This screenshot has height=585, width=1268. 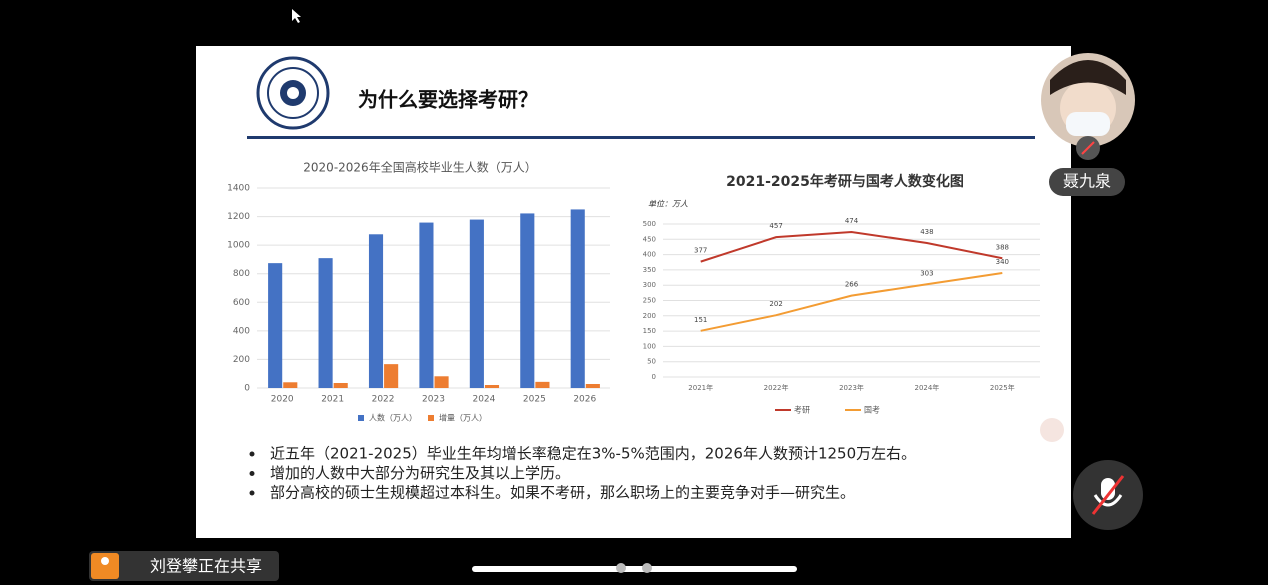 What do you see at coordinates (700, 387) in the screenshot?
I see `x-tick-label: 2021年` at bounding box center [700, 387].